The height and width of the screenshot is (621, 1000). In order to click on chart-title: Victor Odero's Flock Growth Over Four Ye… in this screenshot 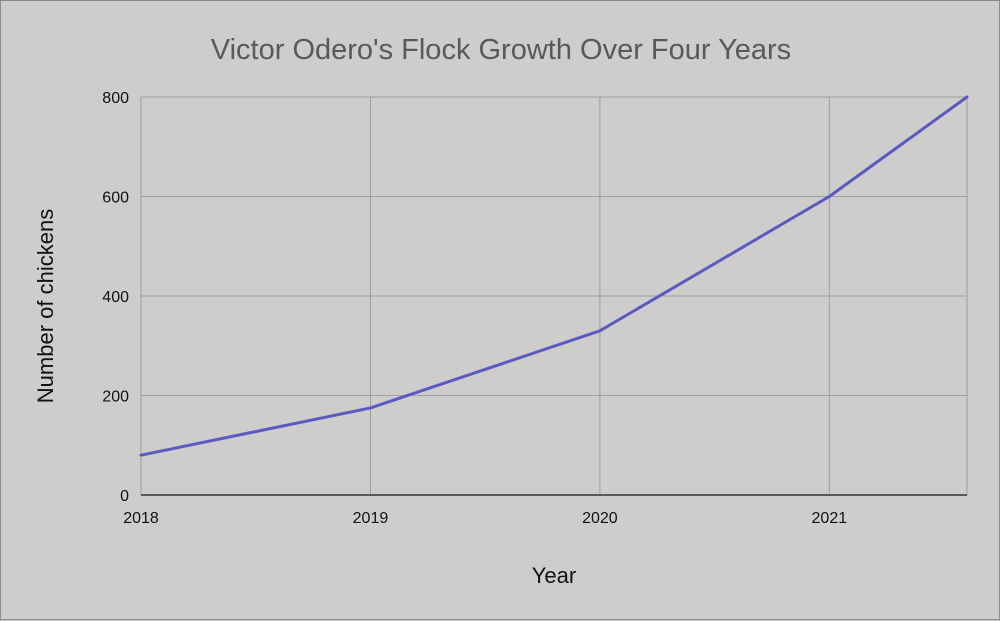, I will do `click(501, 50)`.